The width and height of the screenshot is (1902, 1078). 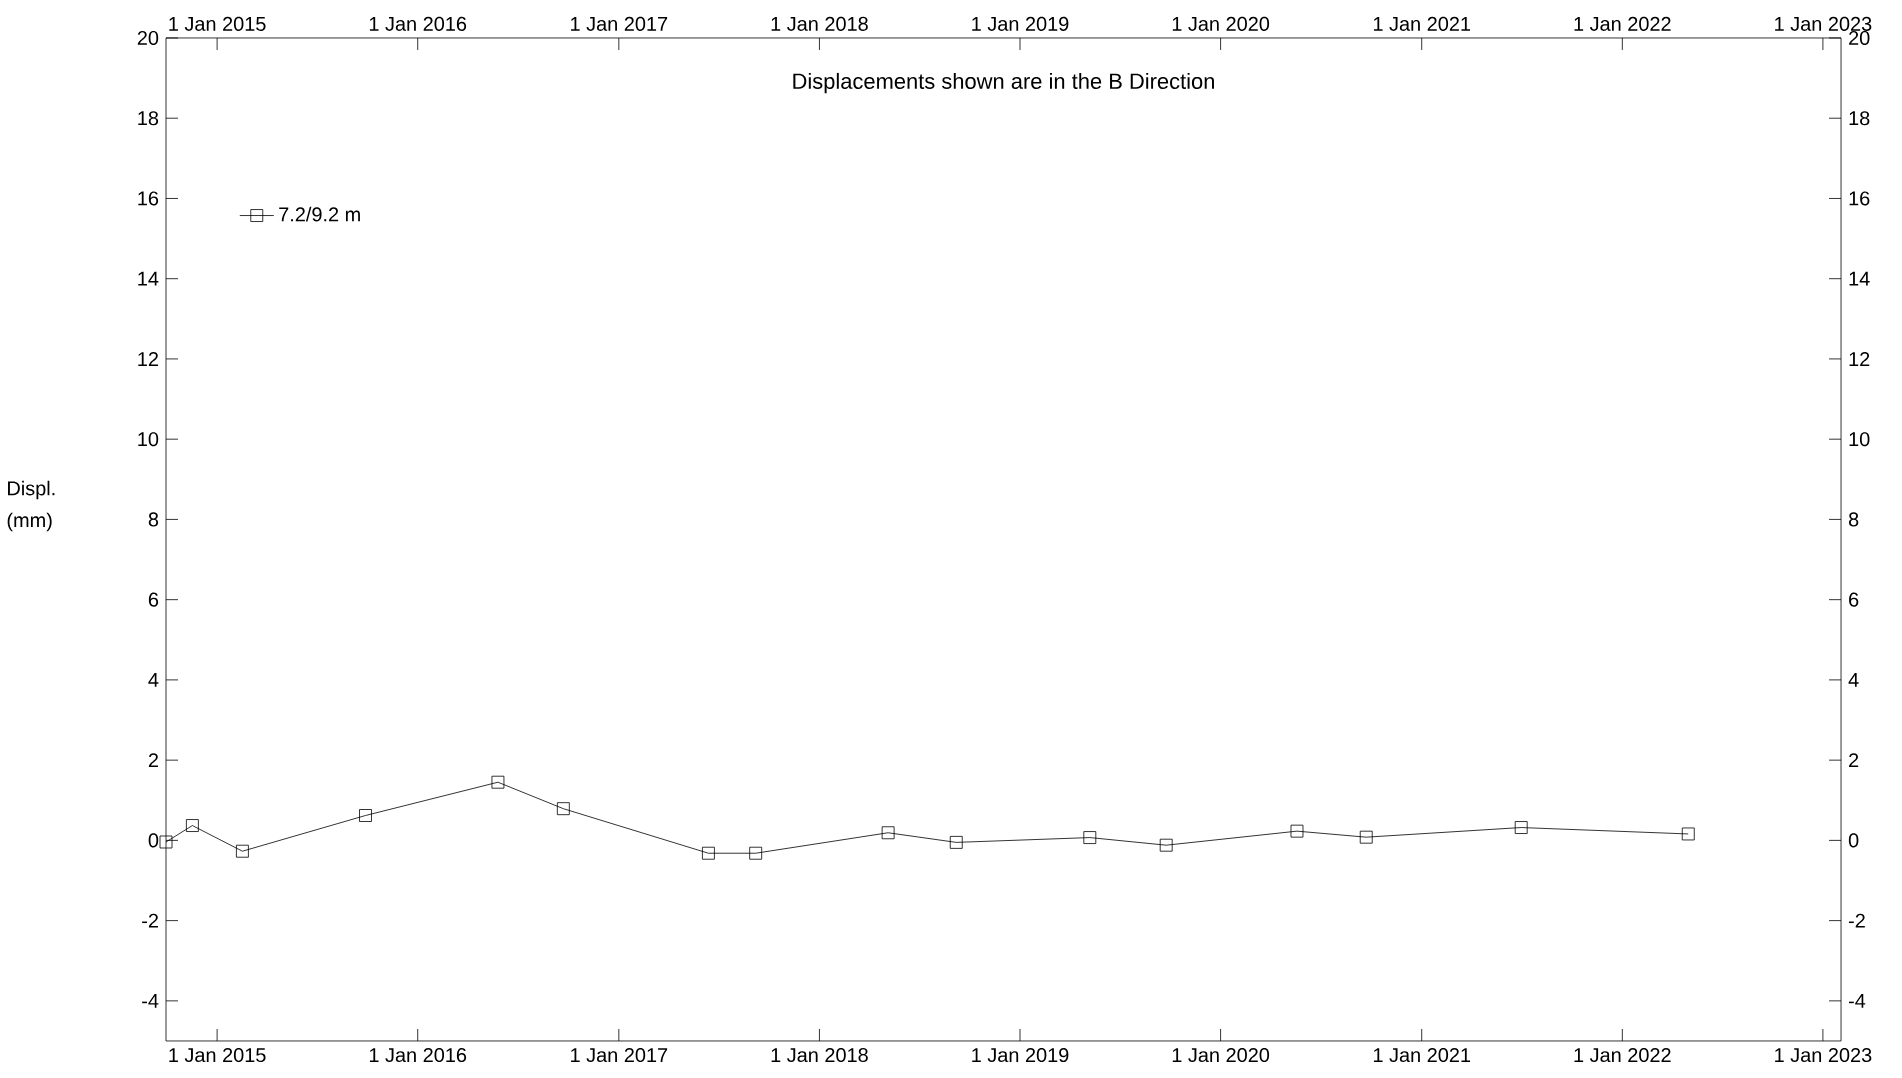 What do you see at coordinates (217, 23) in the screenshot?
I see `x2-tick-label: 1 Jan 2015` at bounding box center [217, 23].